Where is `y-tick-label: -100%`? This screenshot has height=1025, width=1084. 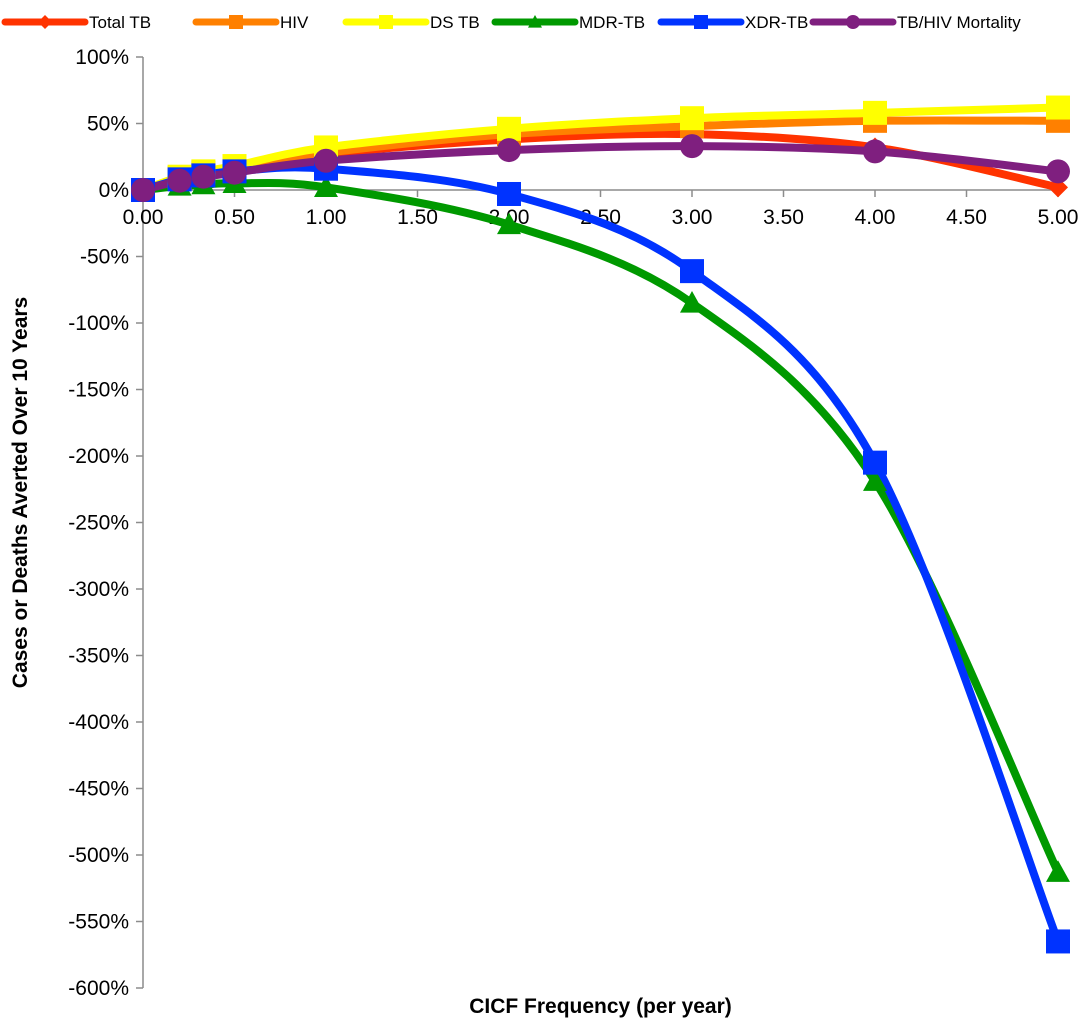 y-tick-label: -100% is located at coordinates (98, 323).